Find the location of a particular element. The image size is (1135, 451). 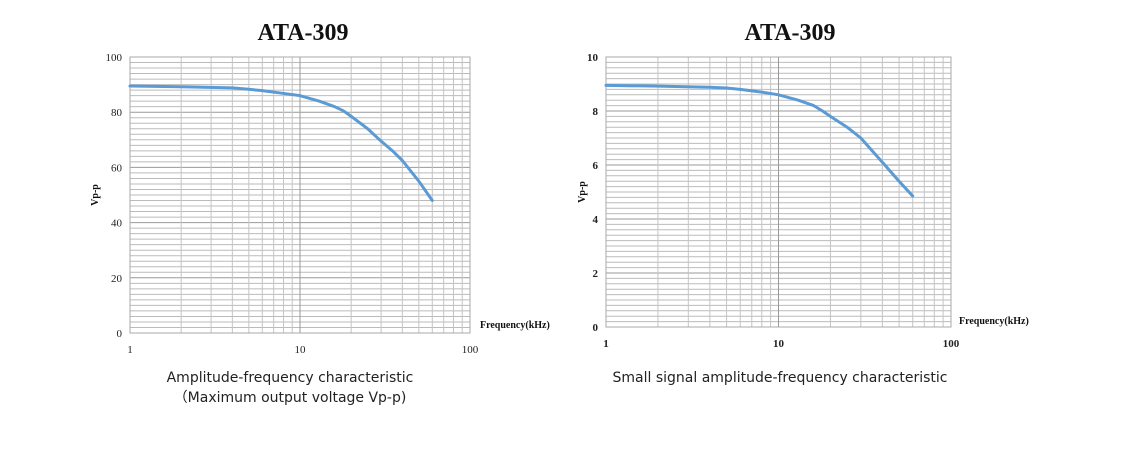

caption-left-line1: Amplitude-frequency characteristic is located at coordinates (290, 378).